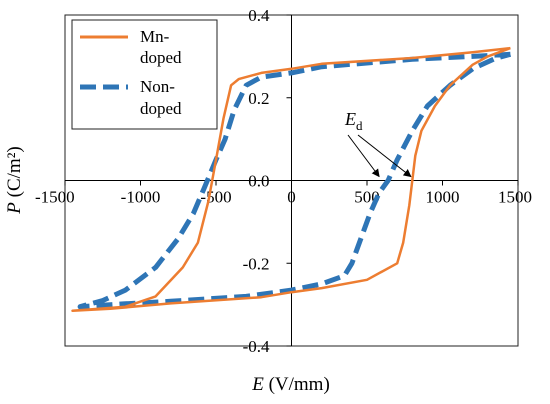  What do you see at coordinates (353, 121) in the screenshot?
I see `annotation-label: Ed` at bounding box center [353, 121].